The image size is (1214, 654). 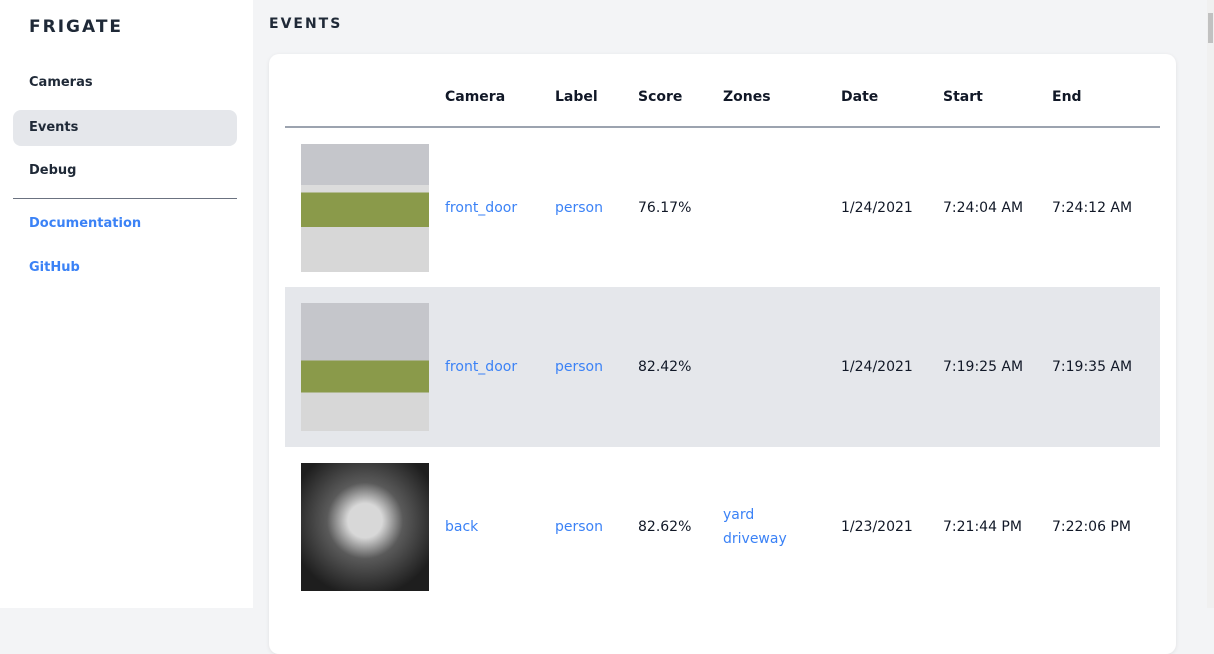 What do you see at coordinates (54, 267) in the screenshot?
I see `sidebar-link-github: GitHub` at bounding box center [54, 267].